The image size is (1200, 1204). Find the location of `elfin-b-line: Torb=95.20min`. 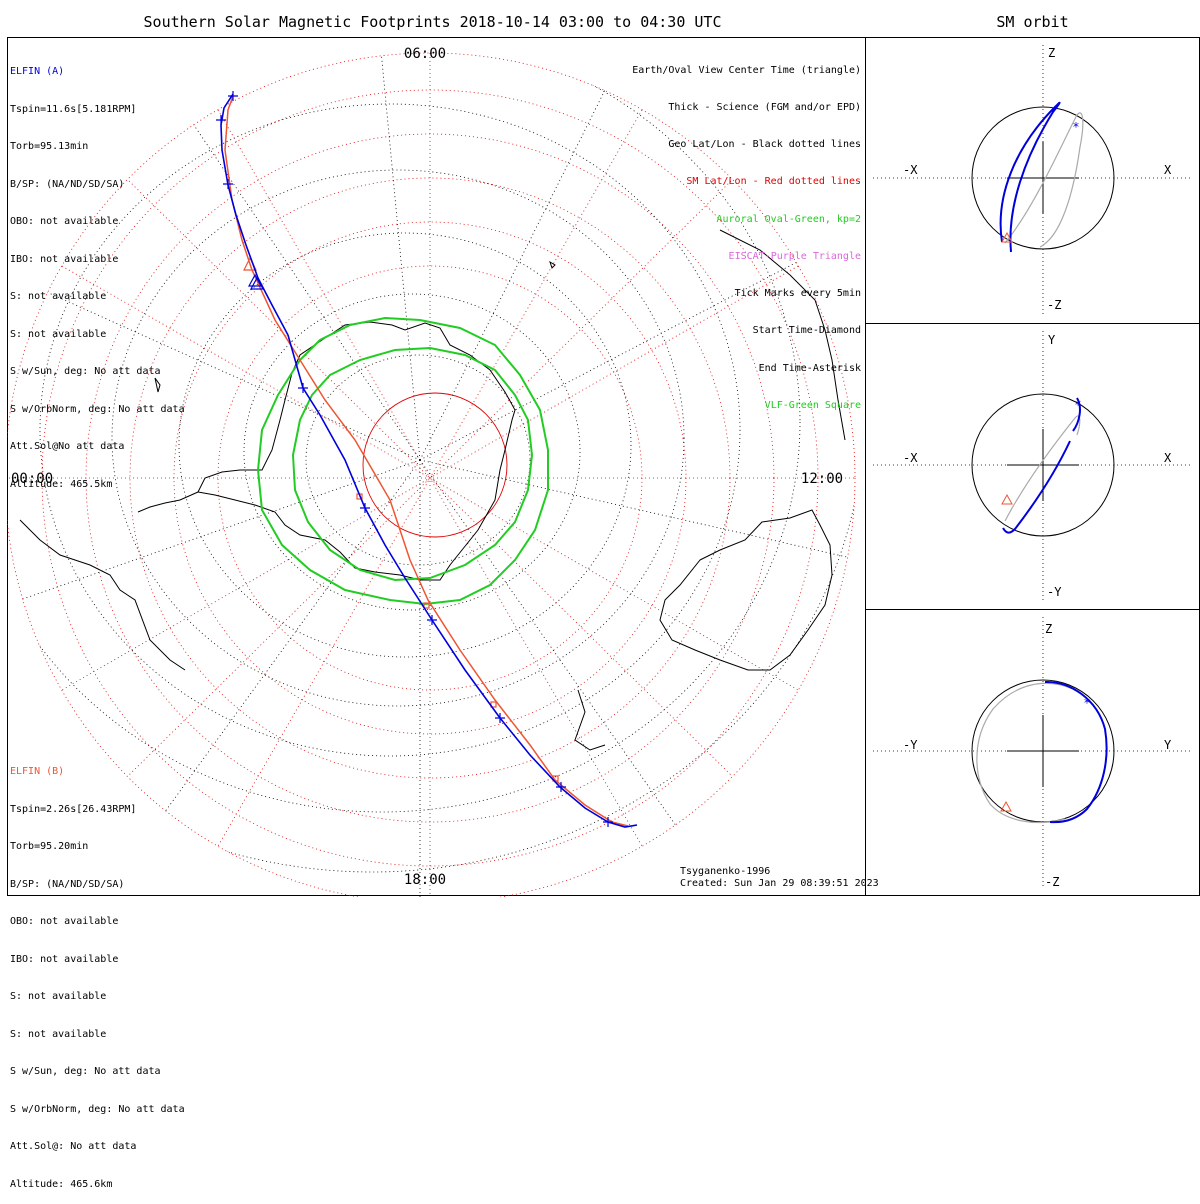

elfin-b-line: Torb=95.20min is located at coordinates (49, 846).